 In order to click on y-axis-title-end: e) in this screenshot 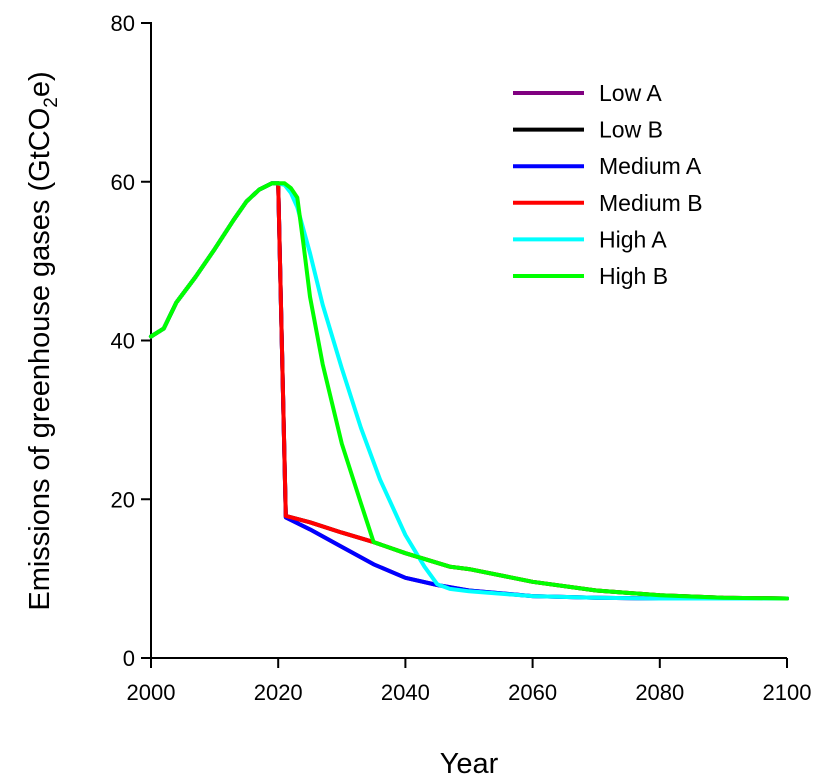, I will do `click(40, 84)`.